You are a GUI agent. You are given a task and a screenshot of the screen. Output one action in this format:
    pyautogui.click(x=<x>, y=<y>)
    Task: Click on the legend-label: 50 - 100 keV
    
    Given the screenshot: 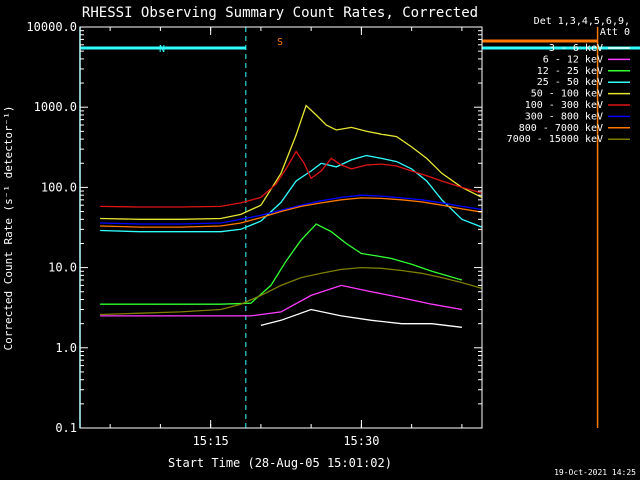 What is the action you would take?
    pyautogui.click(x=567, y=94)
    